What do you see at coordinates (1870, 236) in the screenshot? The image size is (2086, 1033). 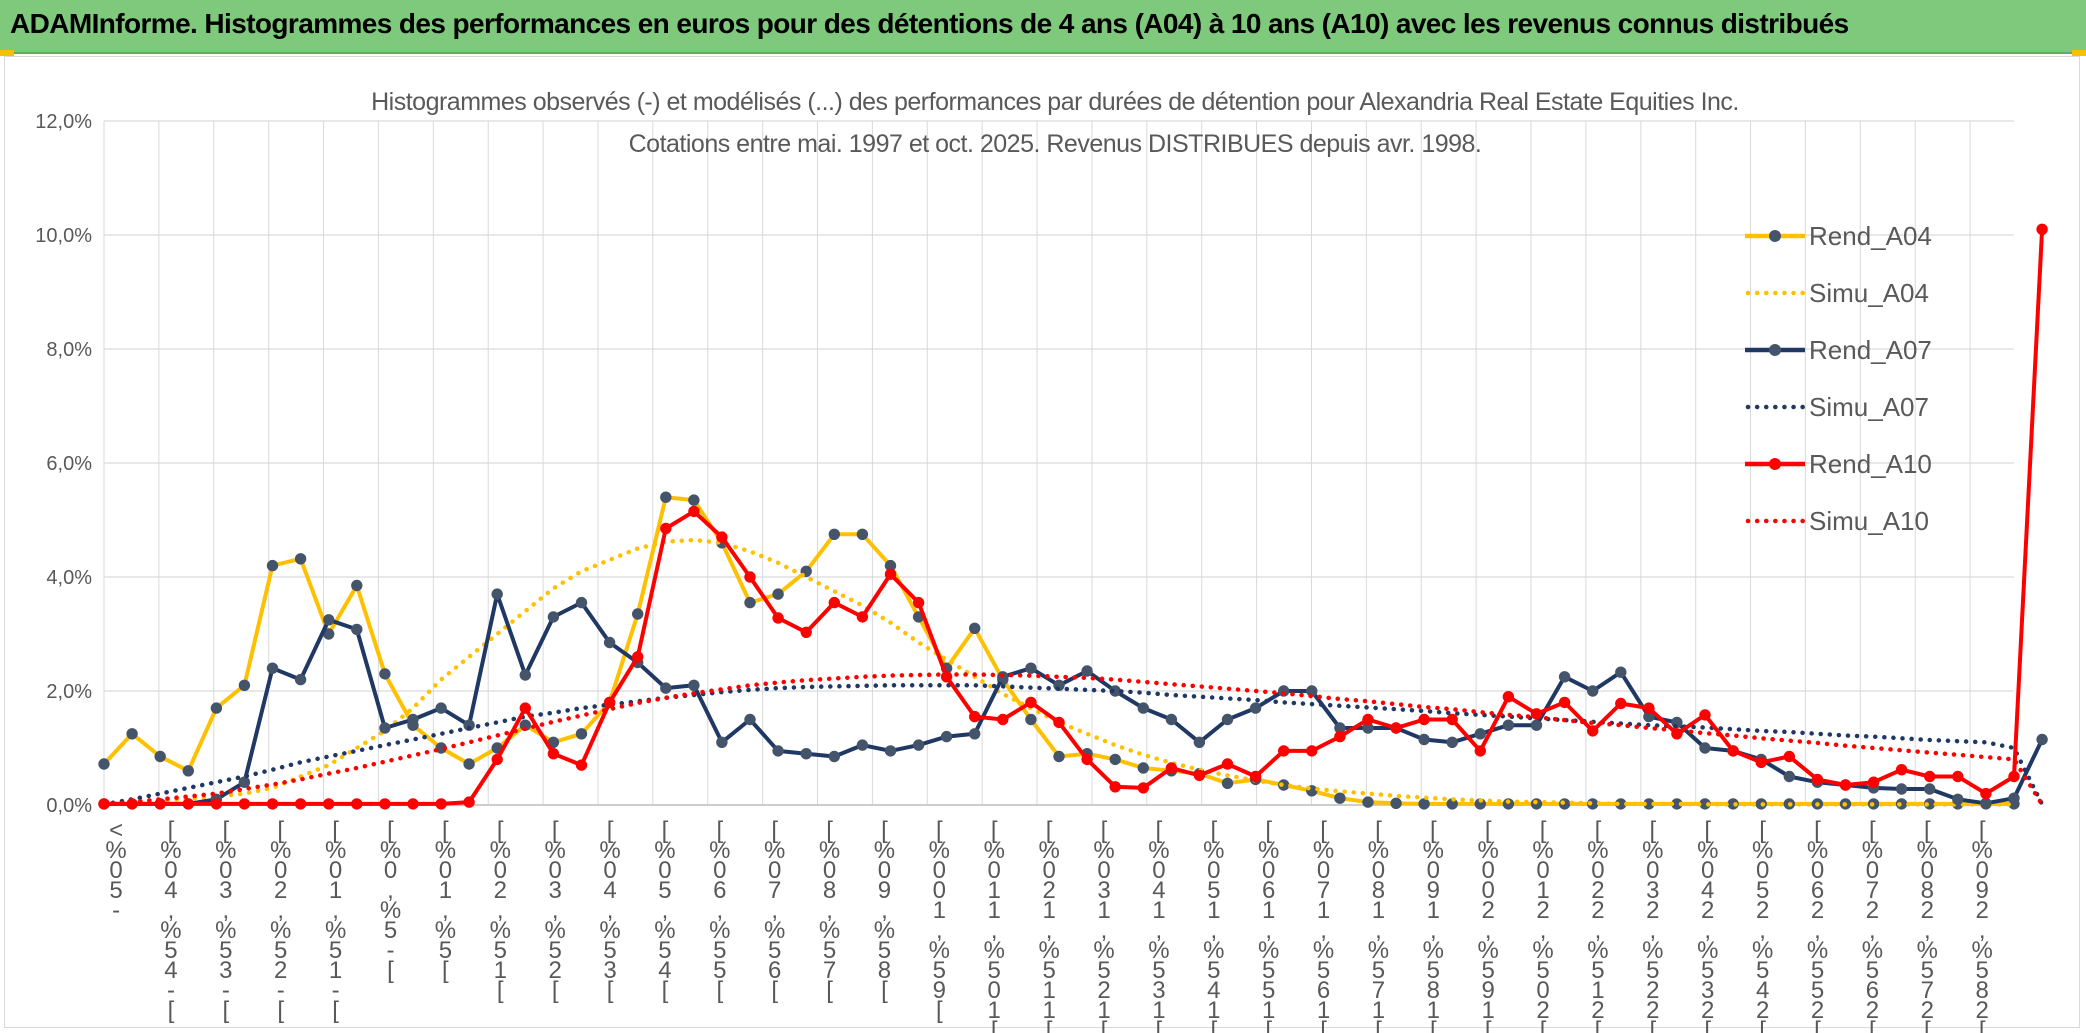 I see `legend-label: Rend_A04` at bounding box center [1870, 236].